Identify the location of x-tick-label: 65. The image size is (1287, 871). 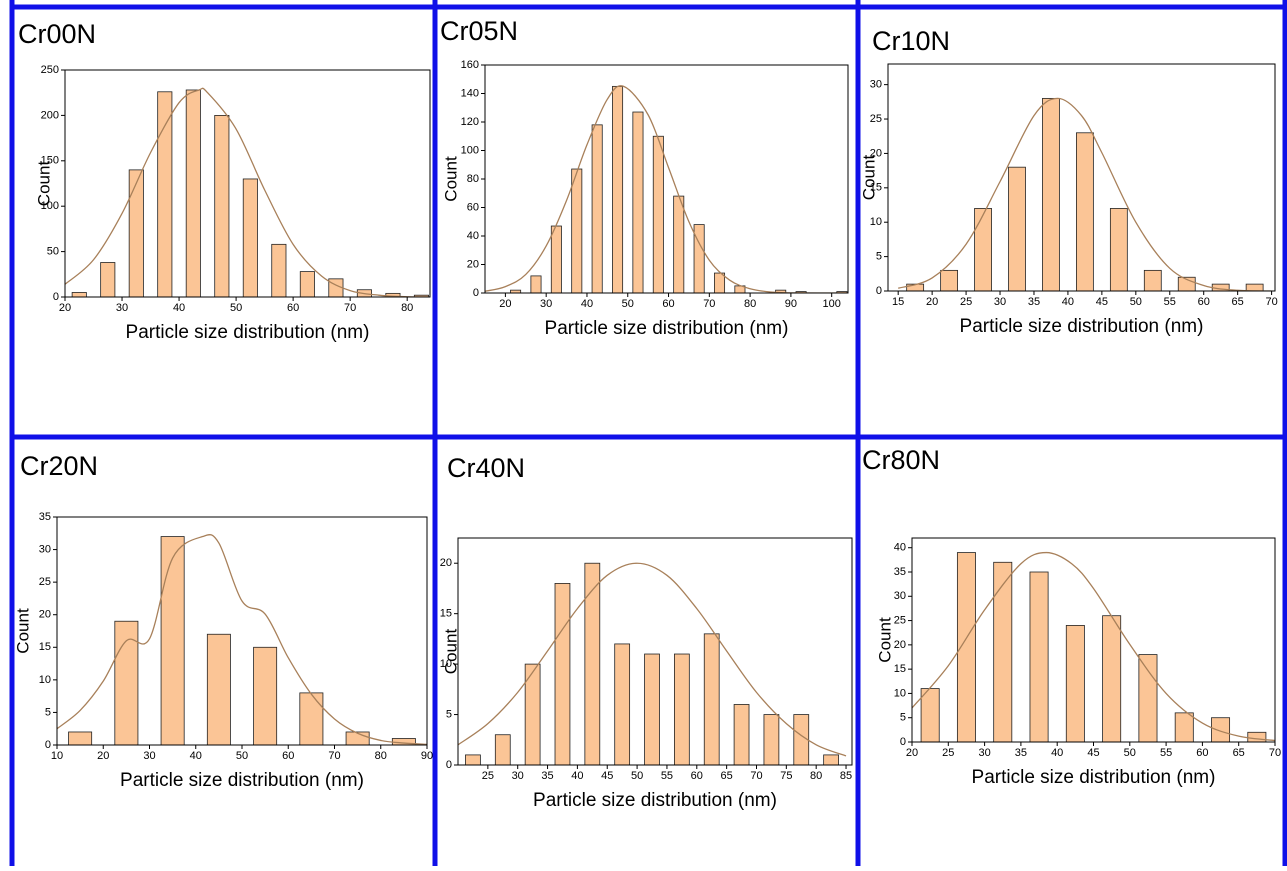
(727, 776).